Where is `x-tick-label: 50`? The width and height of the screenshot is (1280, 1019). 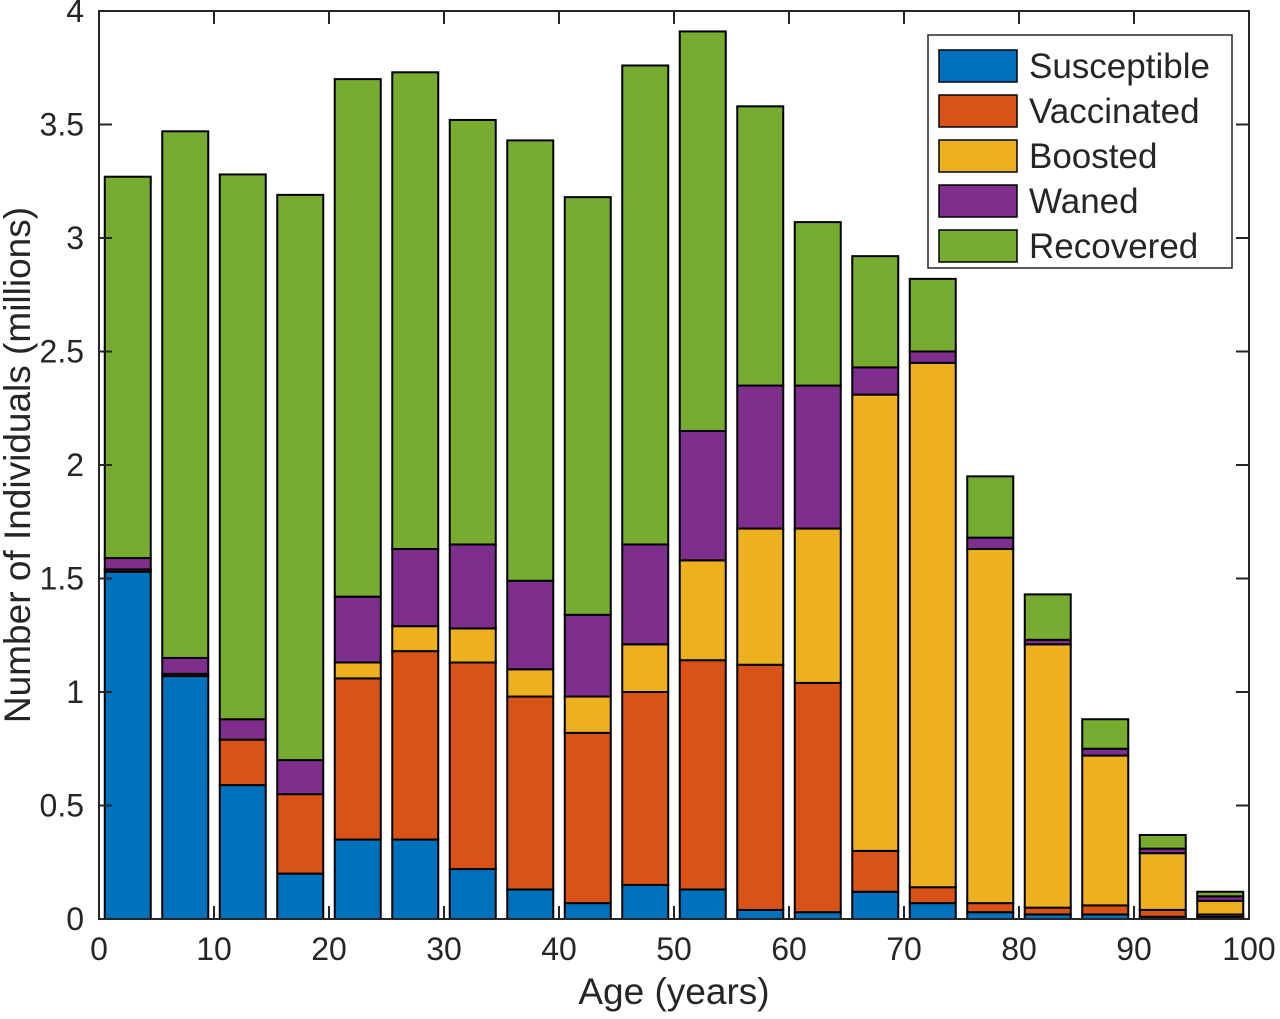
x-tick-label: 50 is located at coordinates (674, 949).